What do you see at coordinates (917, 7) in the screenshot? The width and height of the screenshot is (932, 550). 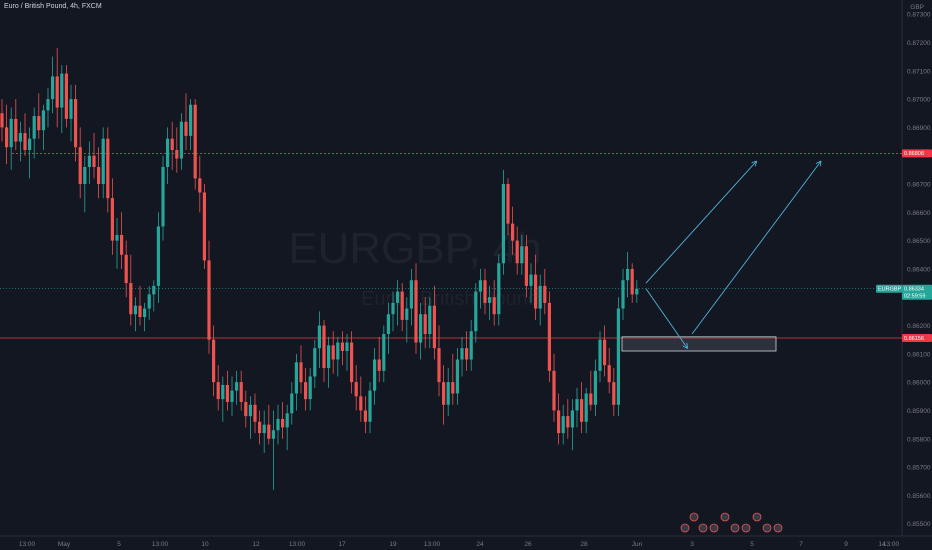 I see `price-axis-currency: GBP` at bounding box center [917, 7].